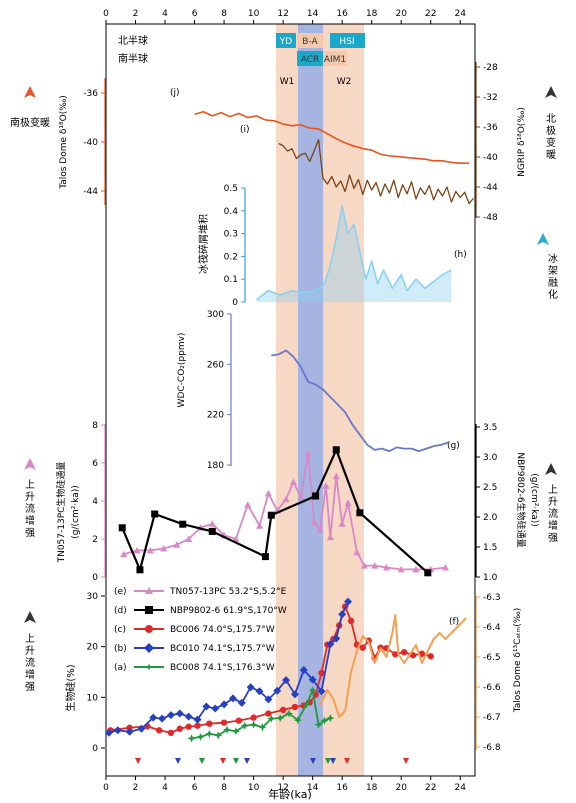 This screenshot has height=803, width=576. What do you see at coordinates (313, 788) in the screenshot?
I see `bottom-tick-label: 14` at bounding box center [313, 788].